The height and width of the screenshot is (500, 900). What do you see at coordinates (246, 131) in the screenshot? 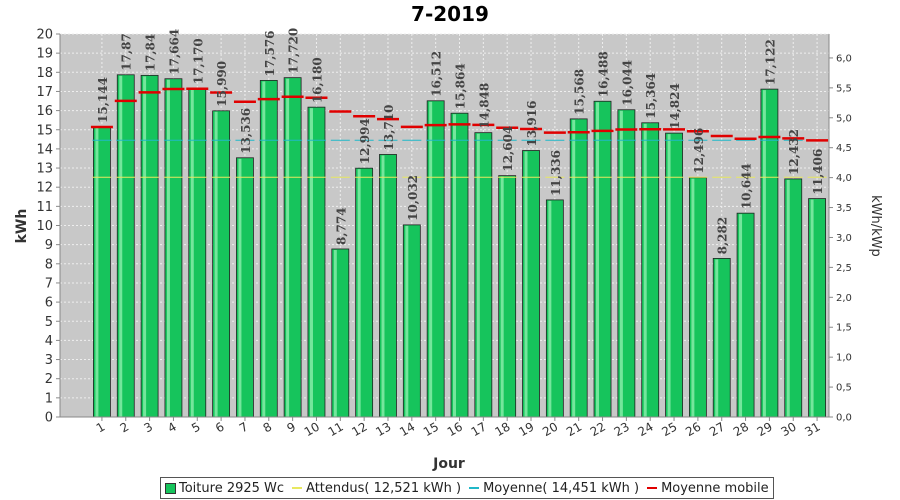
I see `bar-value-label: 13,536` at bounding box center [246, 131].